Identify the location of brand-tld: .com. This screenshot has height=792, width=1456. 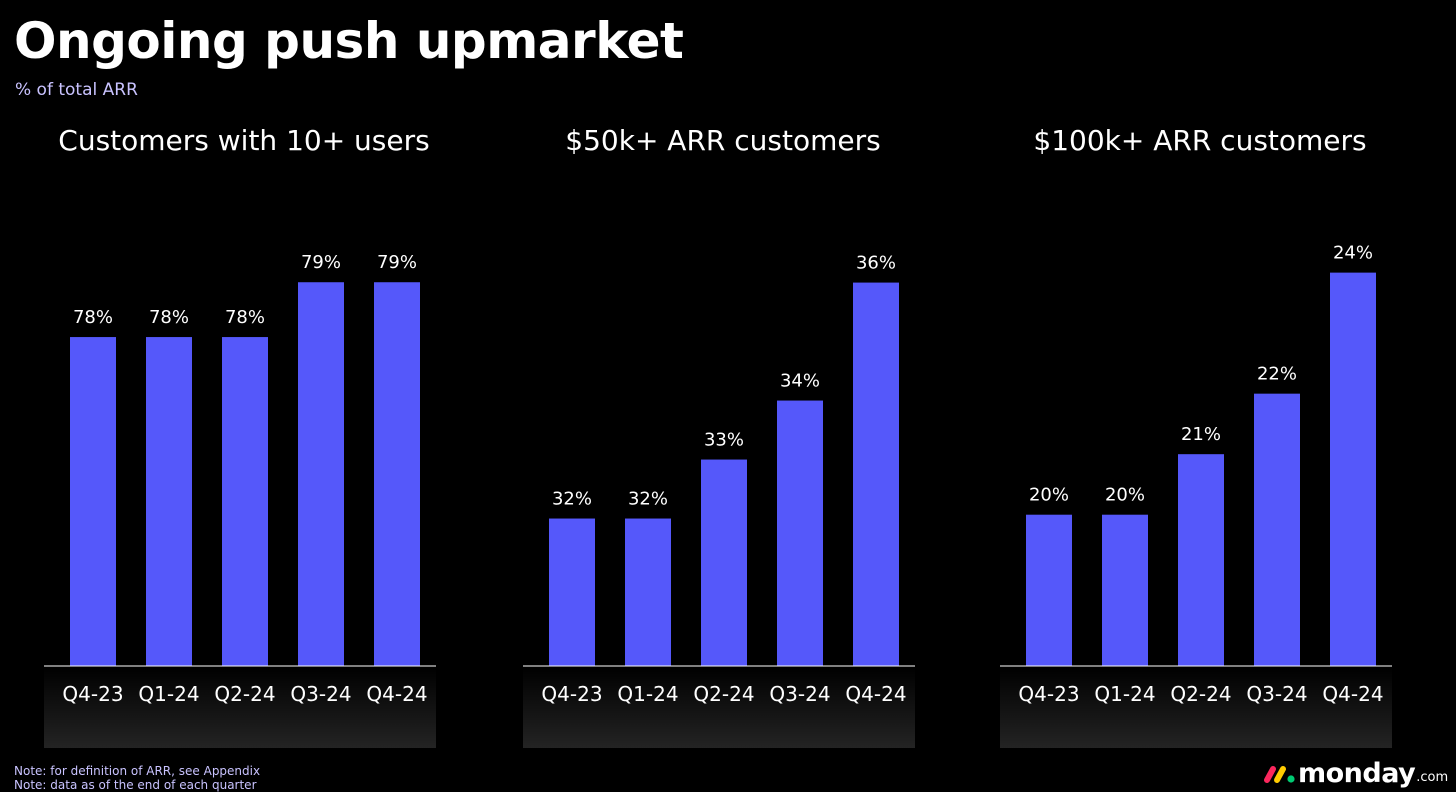
(1432, 777).